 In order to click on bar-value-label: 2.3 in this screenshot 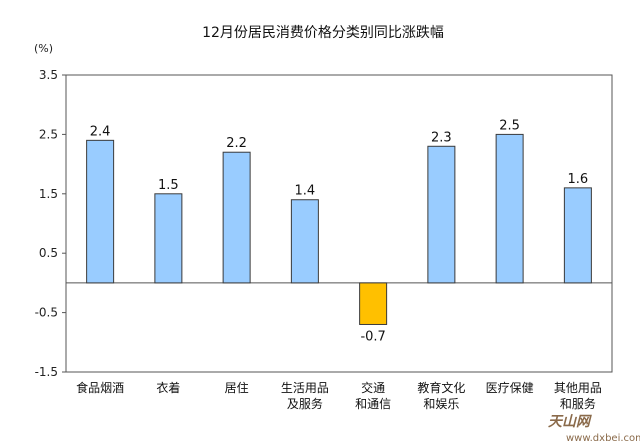, I will do `click(441, 137)`.